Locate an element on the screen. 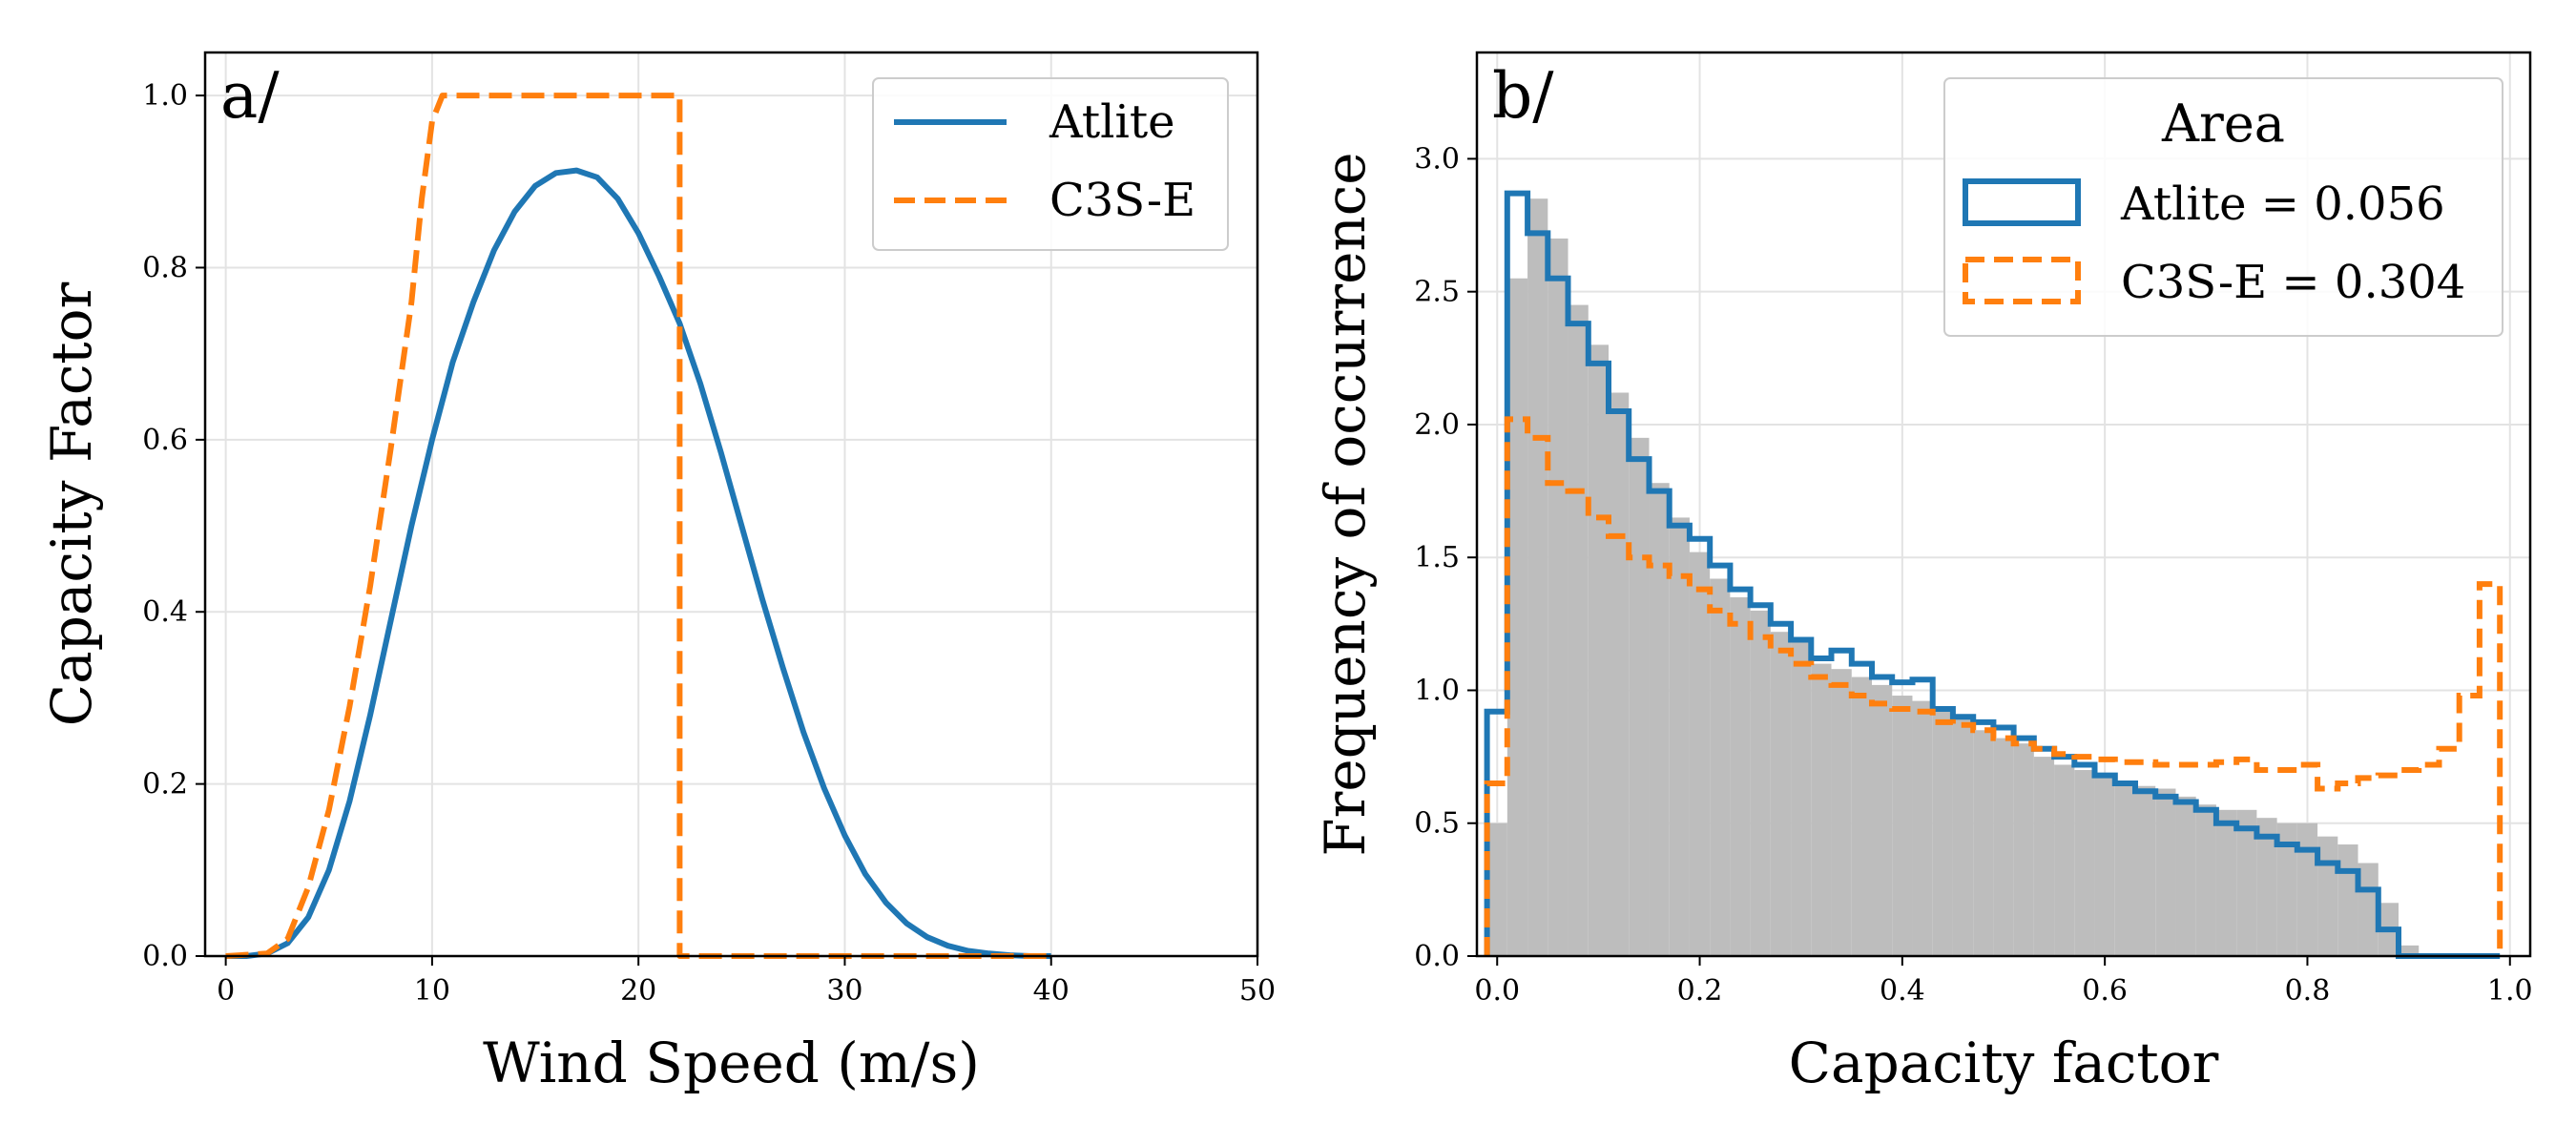 The height and width of the screenshot is (1145, 2576). legend-c3se-area-label: C3S-E = 0.304 is located at coordinates (2293, 283).